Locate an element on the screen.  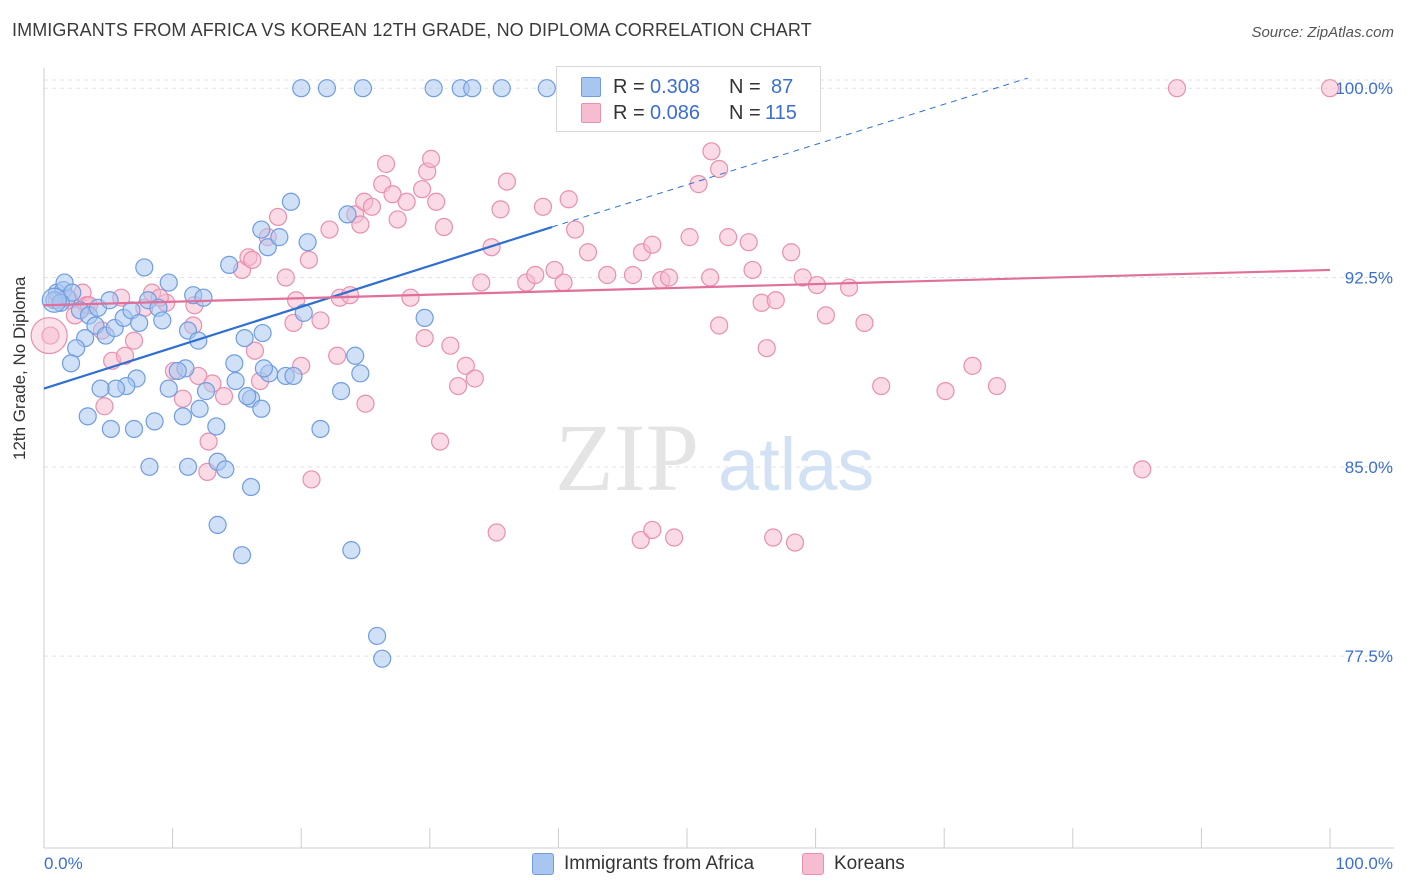
legend-n-label: N = is located at coordinates (745, 112).